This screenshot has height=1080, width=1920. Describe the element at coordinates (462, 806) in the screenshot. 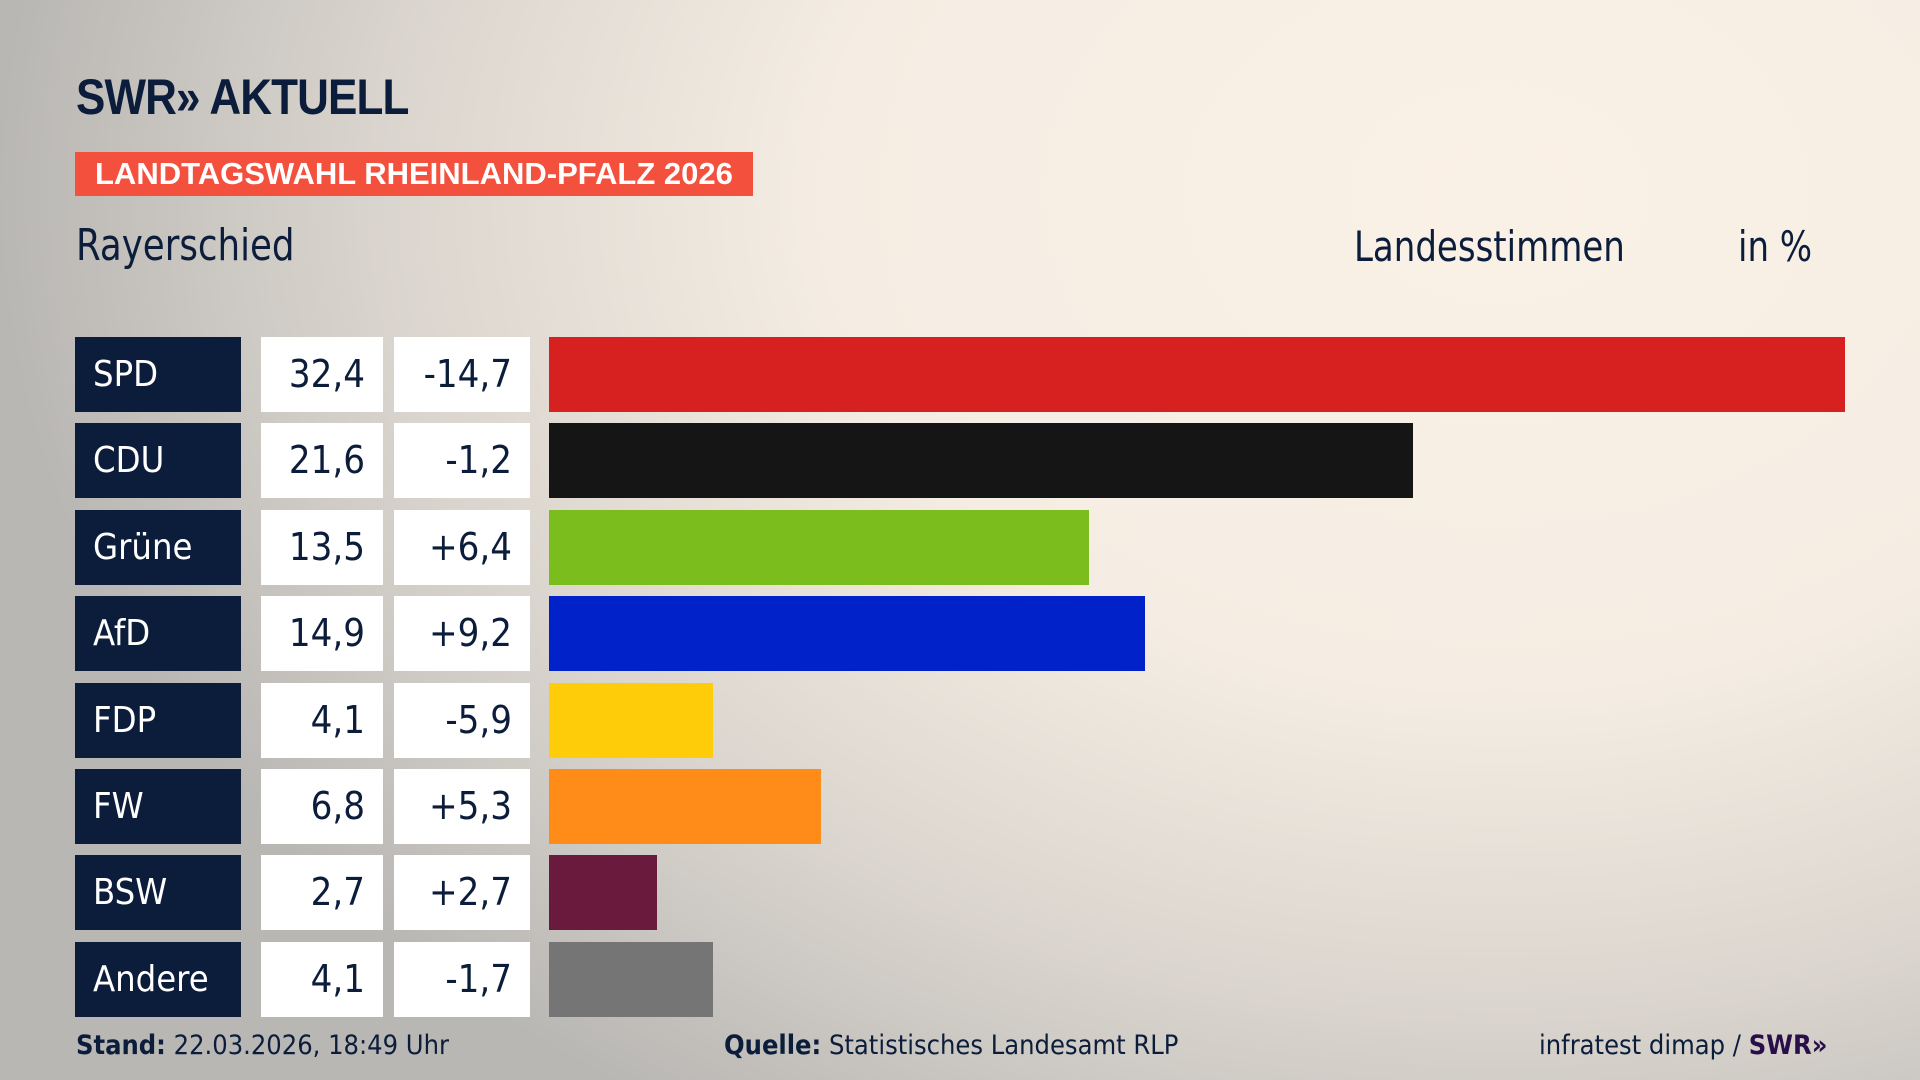

I see `diff-label: +5,3` at that location.